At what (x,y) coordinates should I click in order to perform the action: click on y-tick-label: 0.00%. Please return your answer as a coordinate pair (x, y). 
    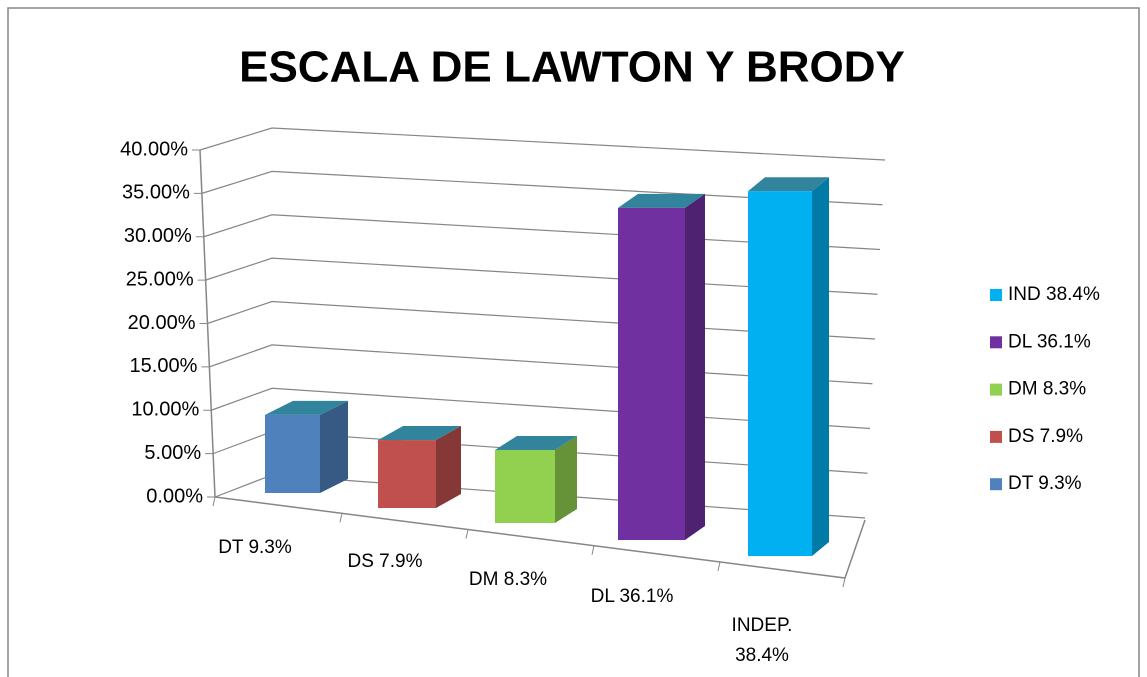
    Looking at the image, I should click on (174, 496).